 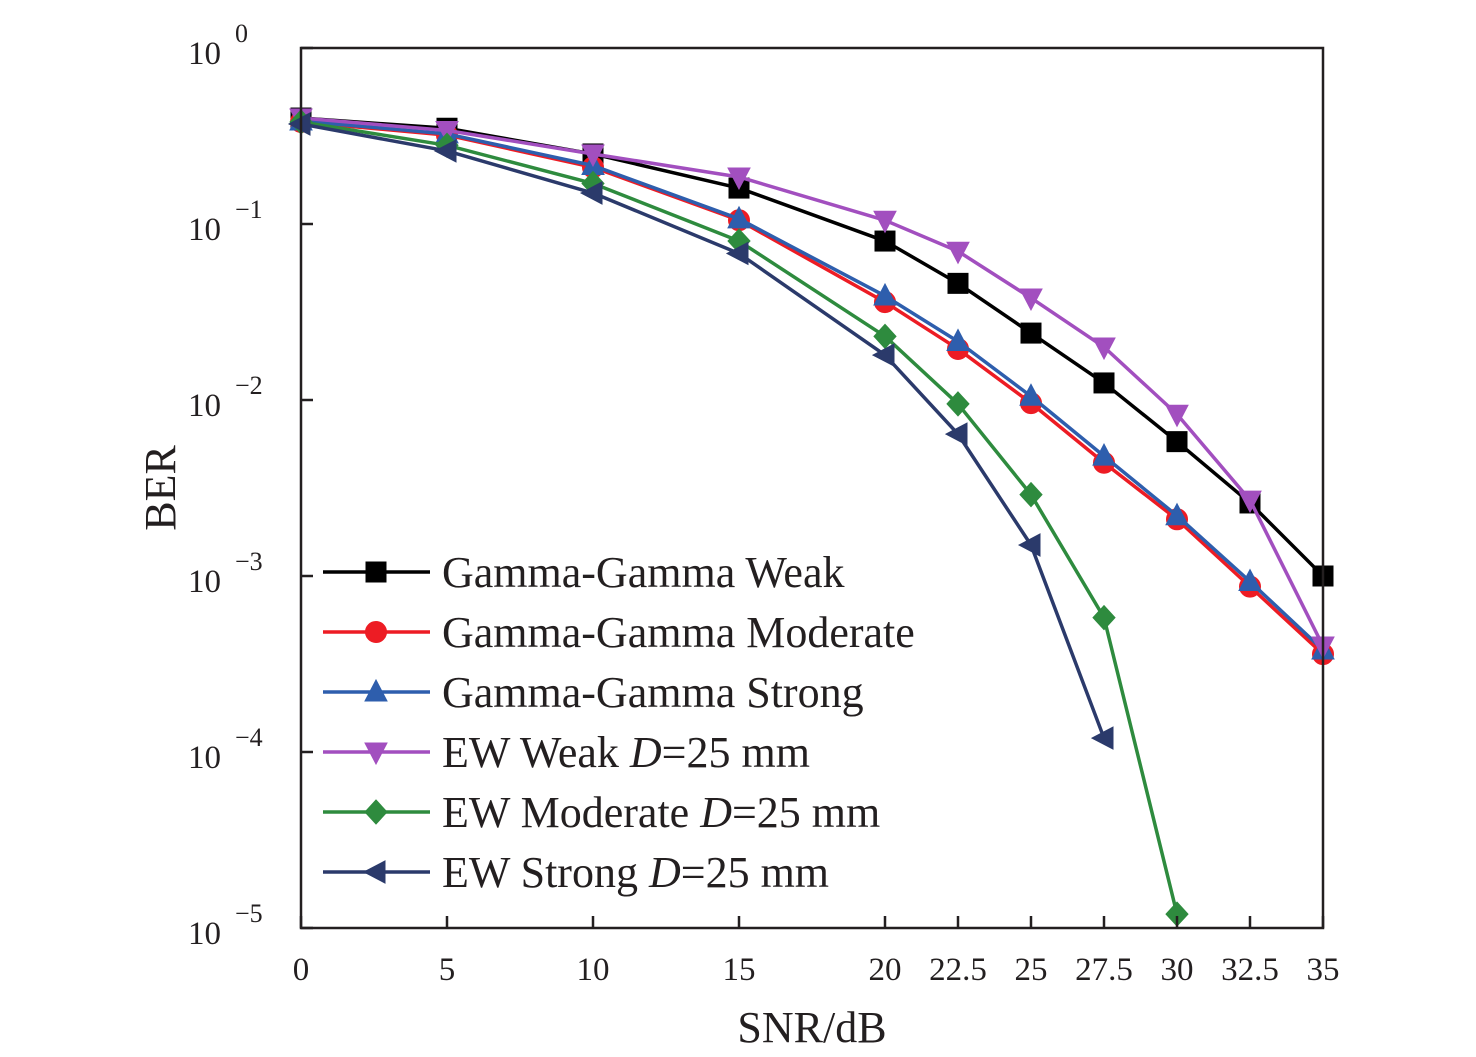 What do you see at coordinates (249, 209) in the screenshot?
I see `y-tick-exponent: −1` at bounding box center [249, 209].